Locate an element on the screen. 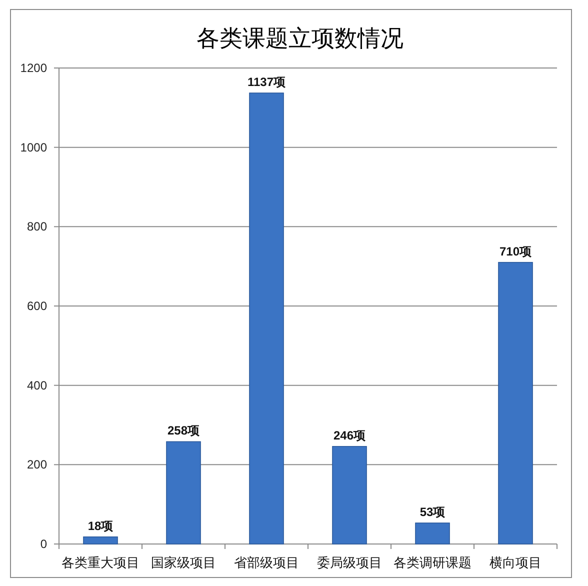  x-tick-label: 省部级项目 is located at coordinates (266, 562).